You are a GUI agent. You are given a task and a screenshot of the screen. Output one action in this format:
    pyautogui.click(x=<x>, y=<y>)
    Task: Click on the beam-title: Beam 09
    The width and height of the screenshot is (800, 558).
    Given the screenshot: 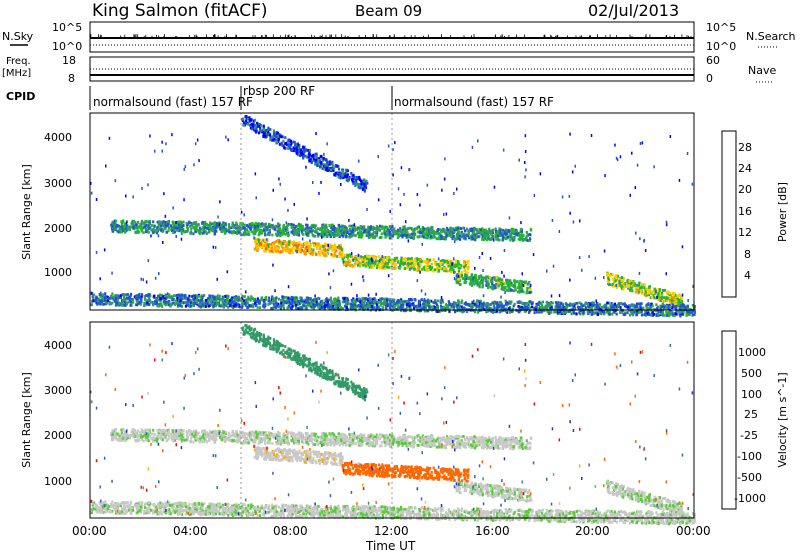 What is the action you would take?
    pyautogui.click(x=388, y=11)
    